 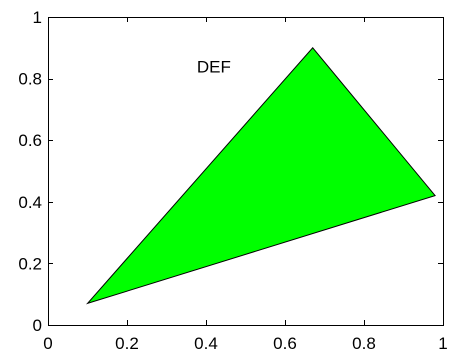 I want to click on x-tick-label: 1, so click(x=442, y=343).